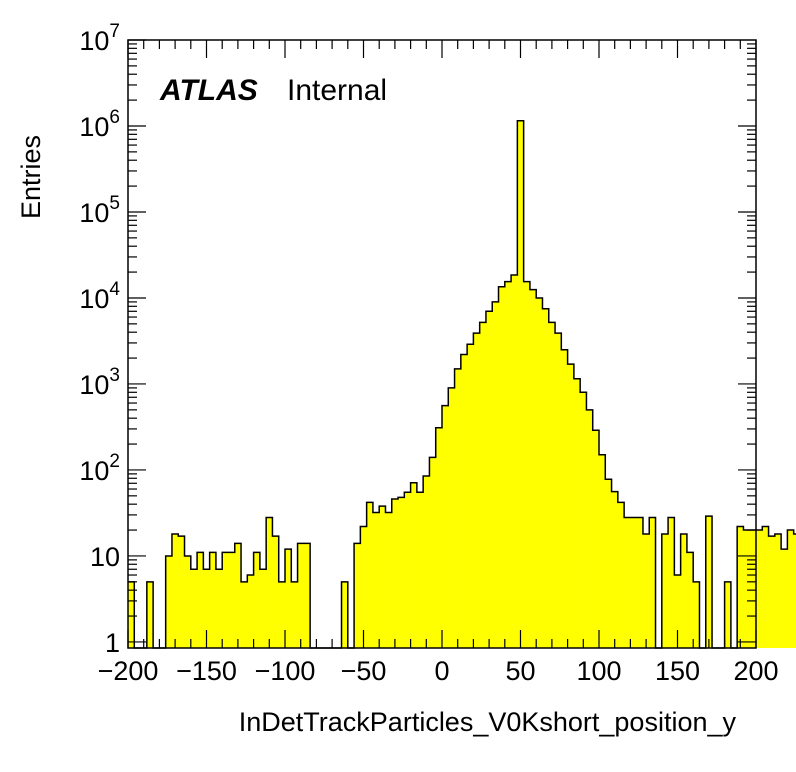  What do you see at coordinates (112, 643) in the screenshot?
I see `y-tick-label: 1` at bounding box center [112, 643].